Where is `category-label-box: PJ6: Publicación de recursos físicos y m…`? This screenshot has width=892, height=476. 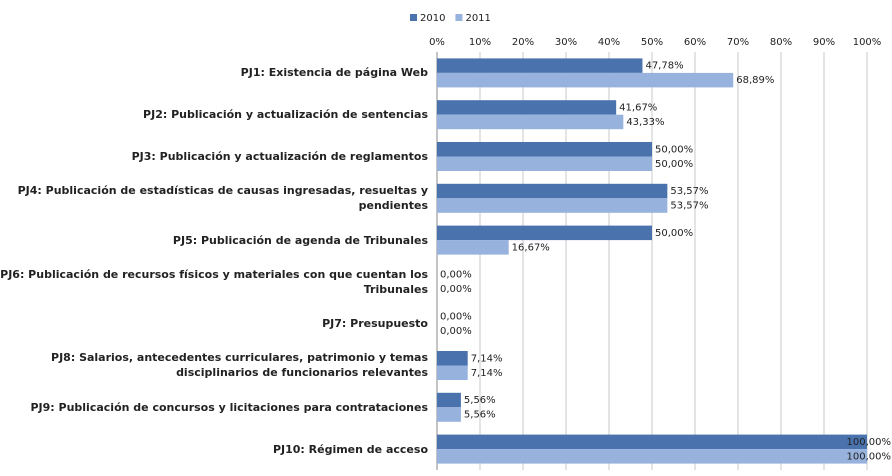 category-label-box: PJ6: Publicación de recursos físicos y m… is located at coordinates (214, 281).